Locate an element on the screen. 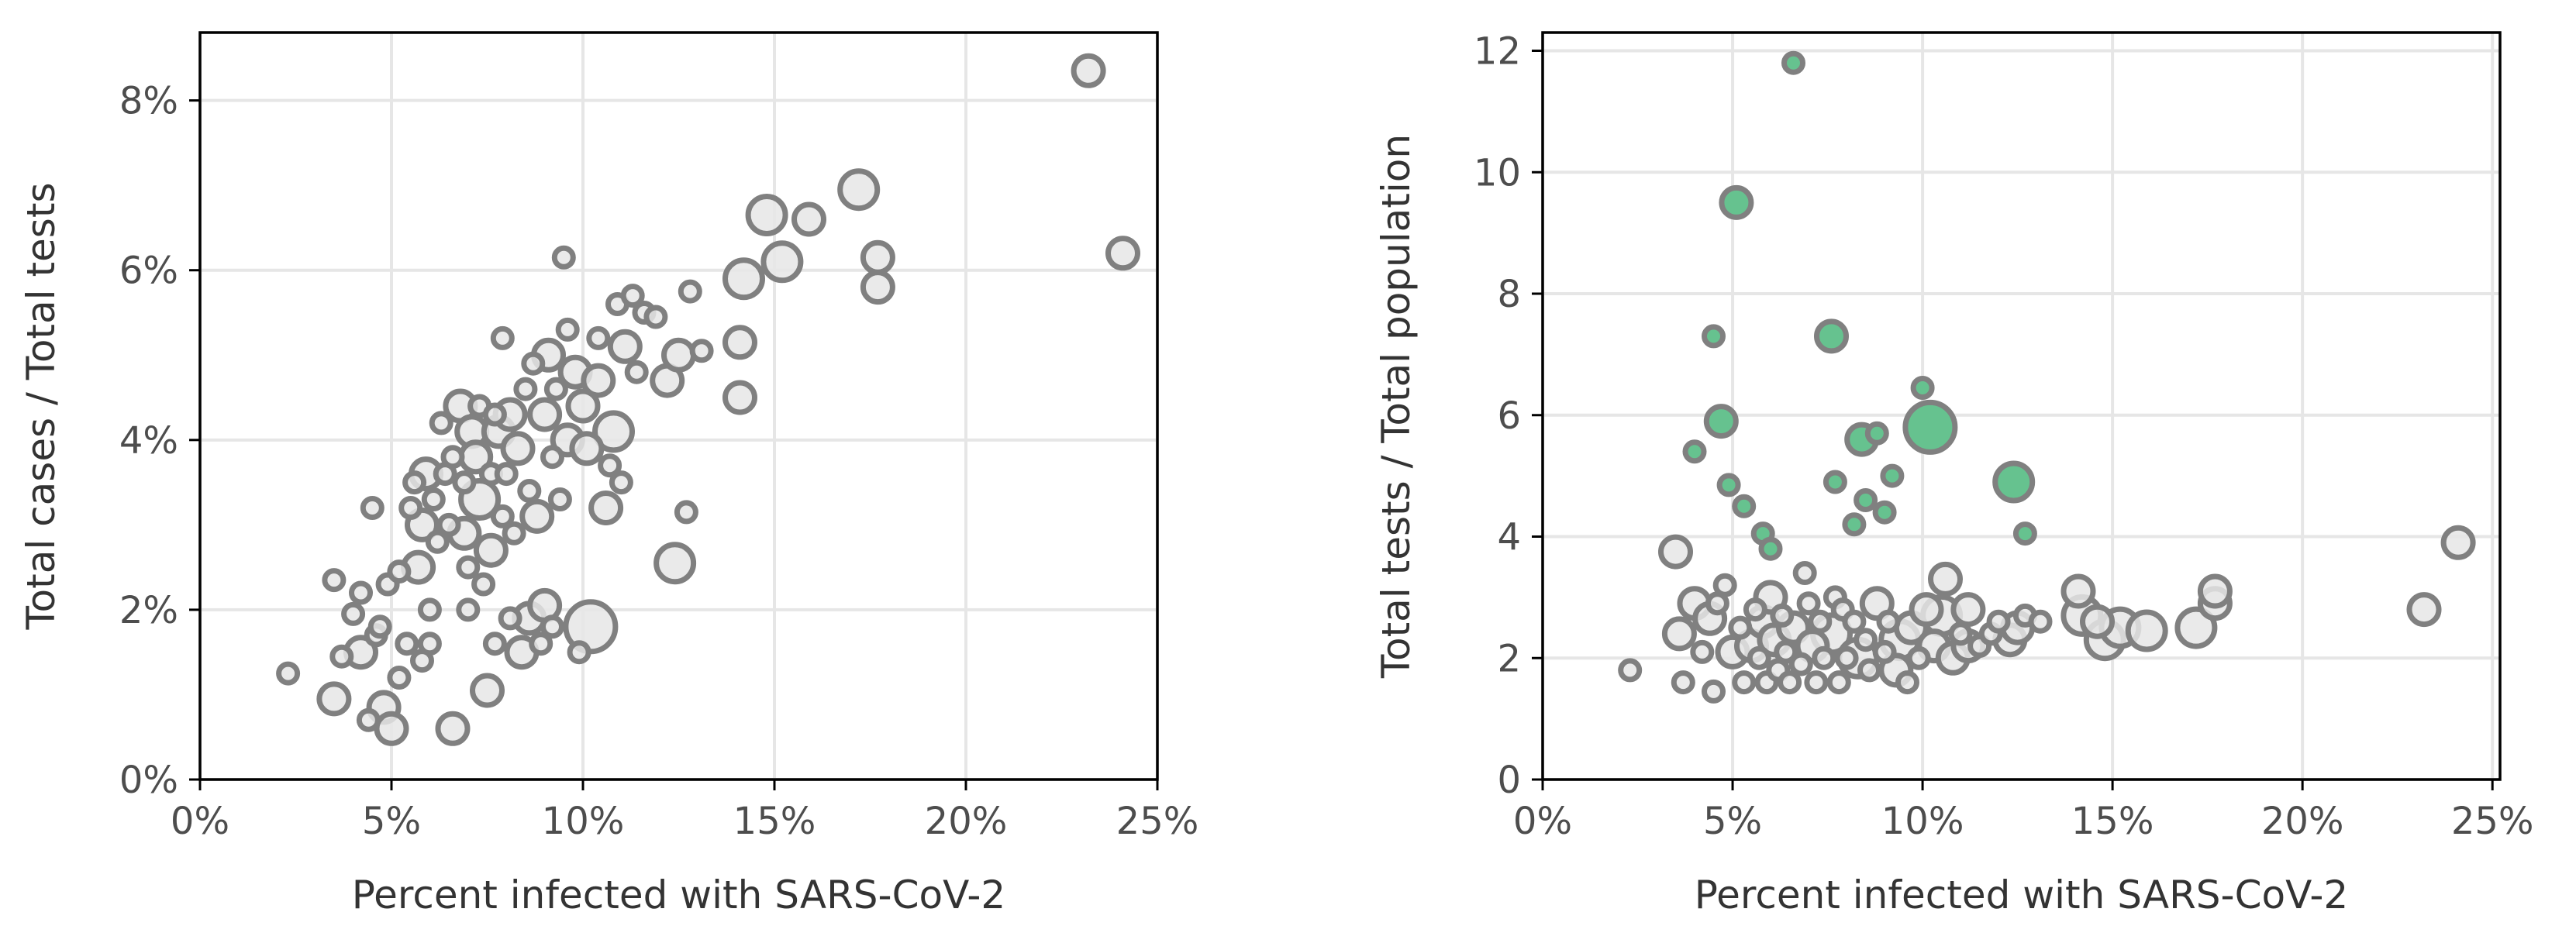 The height and width of the screenshot is (950, 2576). left-y-tick-label: 6% is located at coordinates (148, 271).